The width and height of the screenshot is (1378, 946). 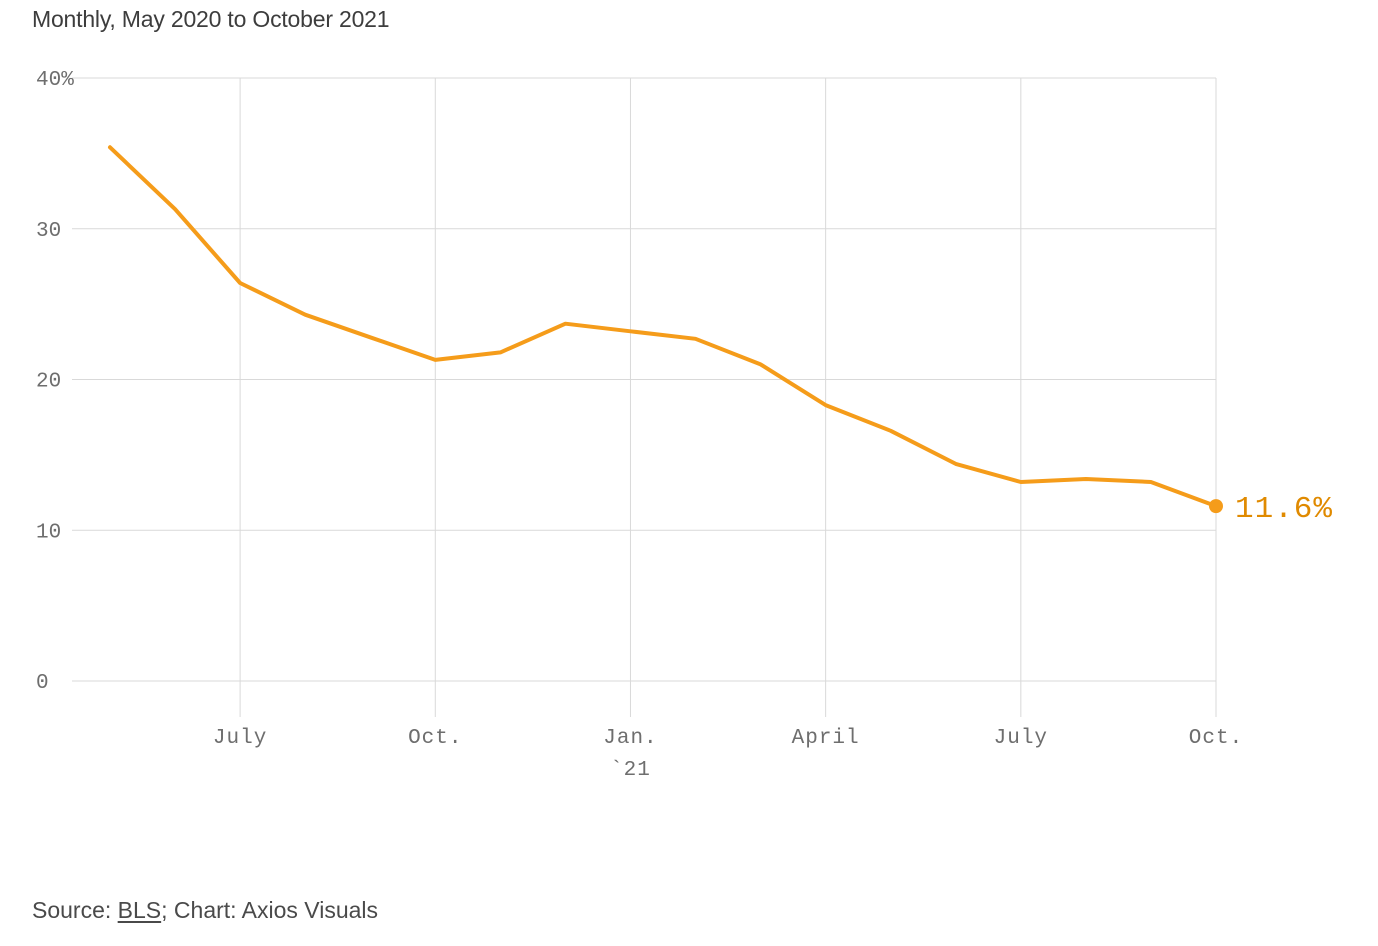 I want to click on x-tick-label: April, so click(x=826, y=738).